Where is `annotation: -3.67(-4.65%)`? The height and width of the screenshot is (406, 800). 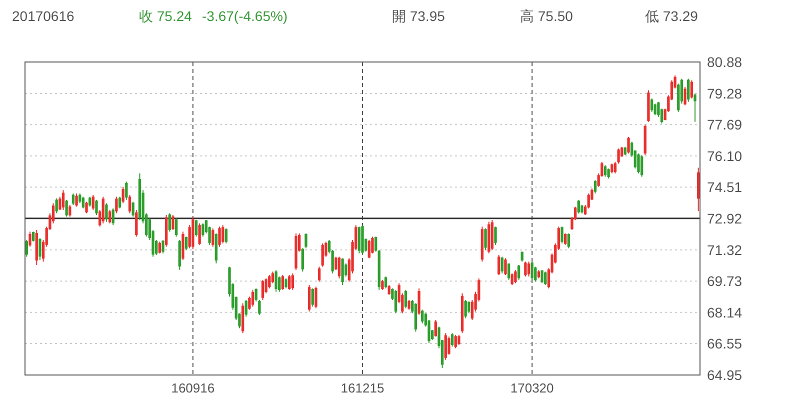 annotation: -3.67(-4.65%) is located at coordinates (245, 16).